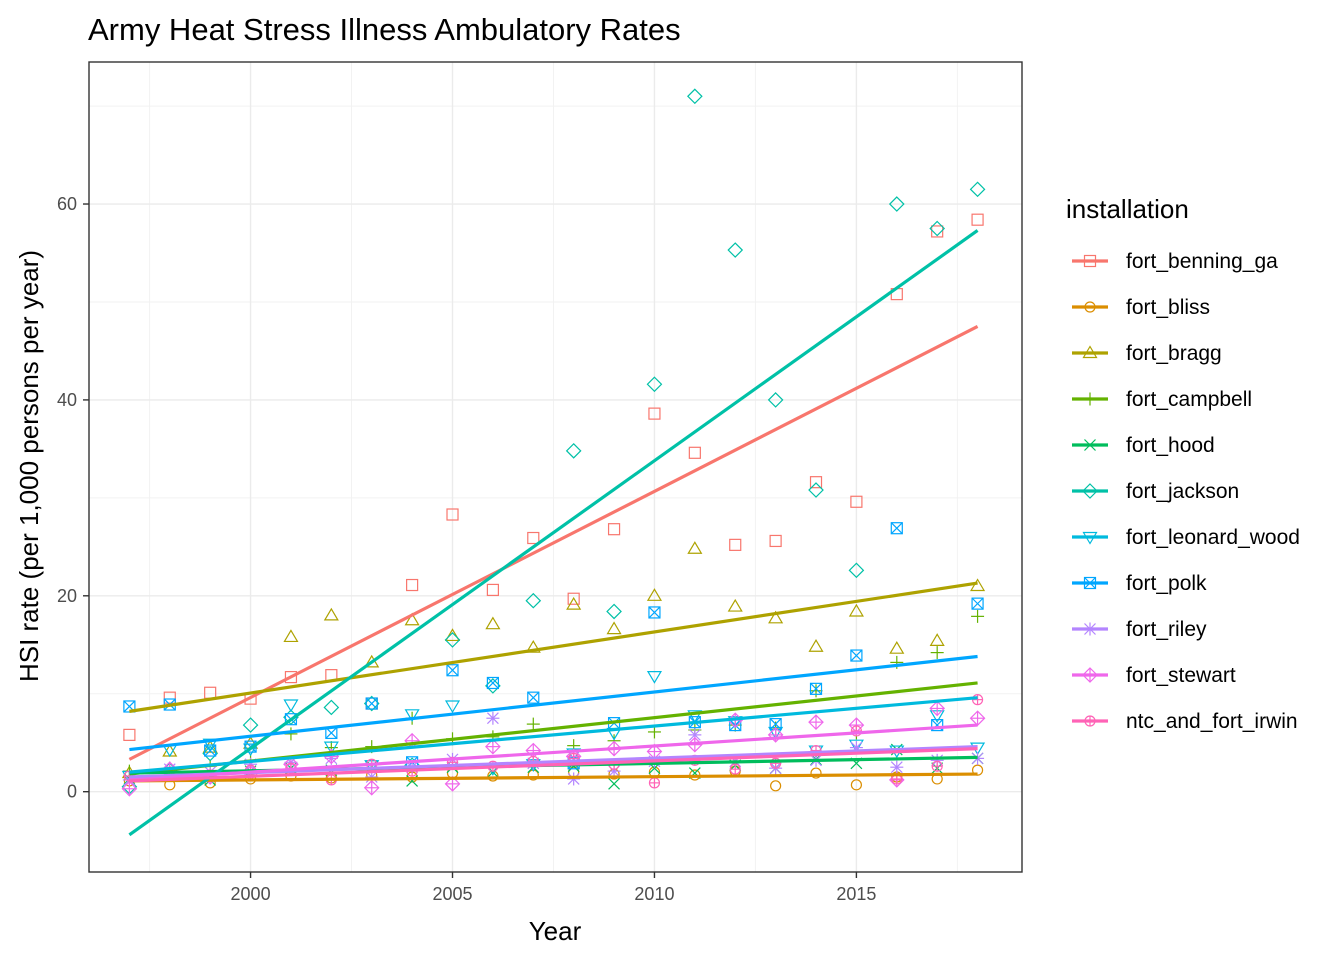 Image resolution: width=1344 pixels, height=960 pixels. Describe the element at coordinates (1189, 399) in the screenshot. I see `legend-label: fort_campbell` at that location.